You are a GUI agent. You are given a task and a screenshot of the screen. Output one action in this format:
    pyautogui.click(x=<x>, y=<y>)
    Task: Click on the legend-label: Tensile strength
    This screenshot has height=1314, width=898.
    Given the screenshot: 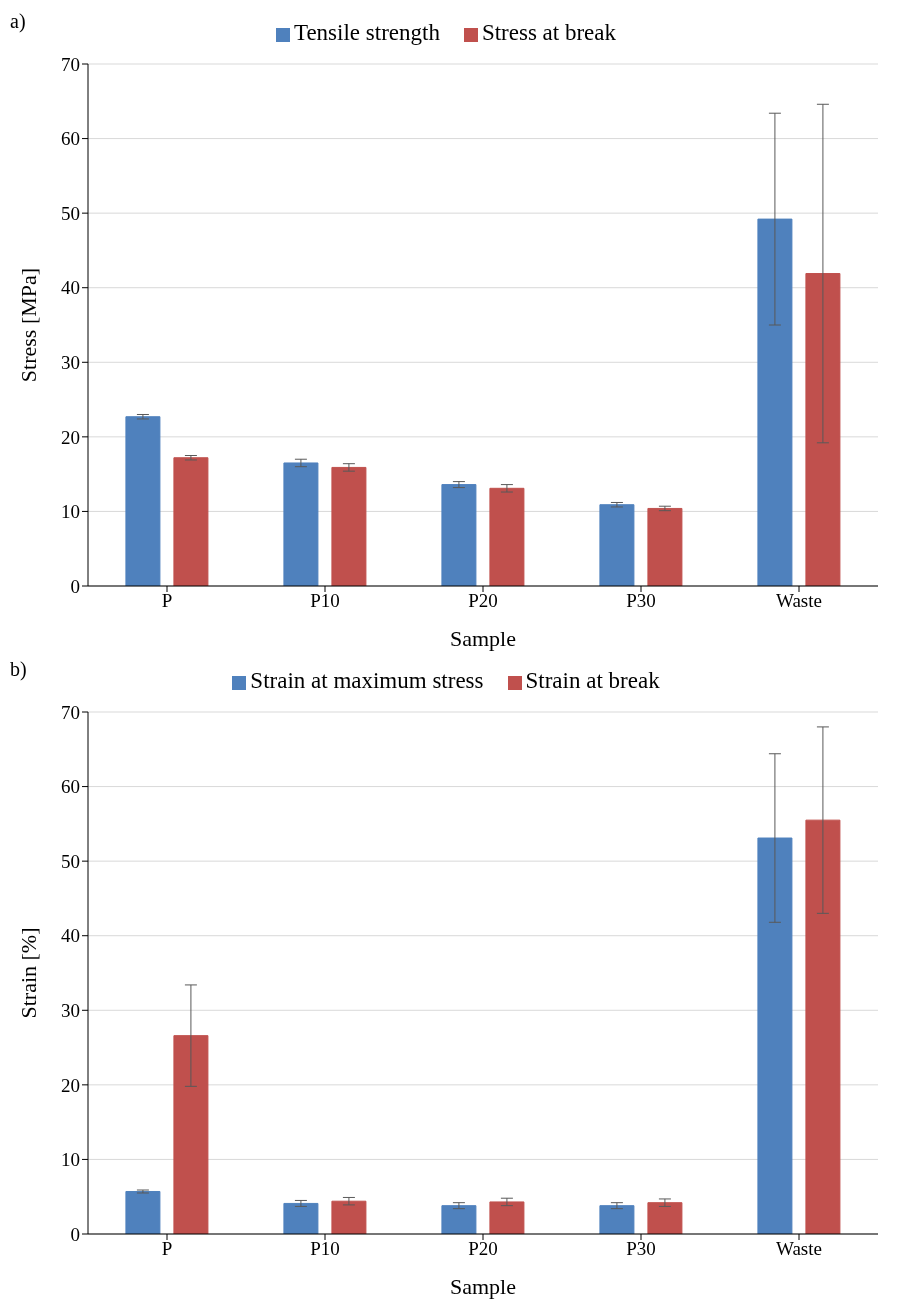 What is the action you would take?
    pyautogui.click(x=366, y=32)
    